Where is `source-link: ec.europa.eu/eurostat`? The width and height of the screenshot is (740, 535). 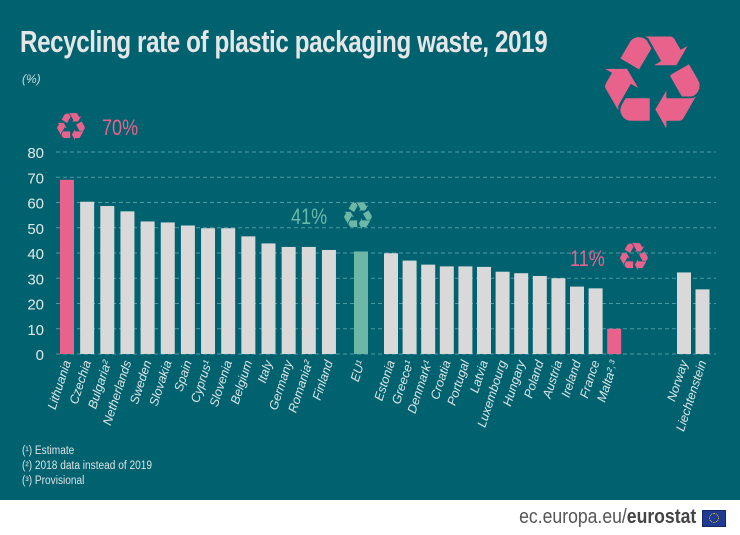 source-link: ec.europa.eu/eurostat is located at coordinates (607, 517).